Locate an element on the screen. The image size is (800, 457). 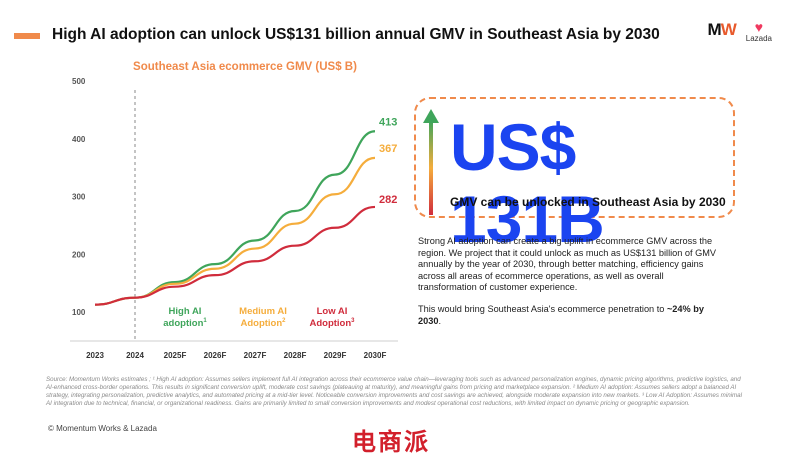
watermark-stamp: 电商派 is located at coordinates (391, 441).